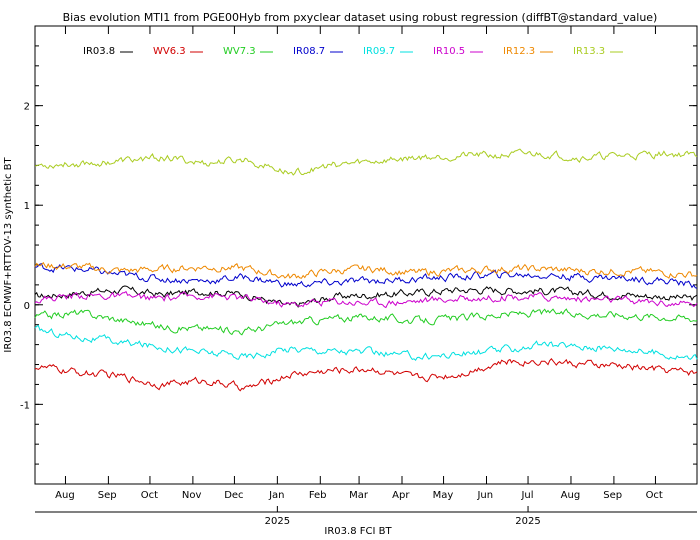 The image size is (700, 540). Describe the element at coordinates (519, 51) in the screenshot. I see `legend-label: IR12.3` at that location.